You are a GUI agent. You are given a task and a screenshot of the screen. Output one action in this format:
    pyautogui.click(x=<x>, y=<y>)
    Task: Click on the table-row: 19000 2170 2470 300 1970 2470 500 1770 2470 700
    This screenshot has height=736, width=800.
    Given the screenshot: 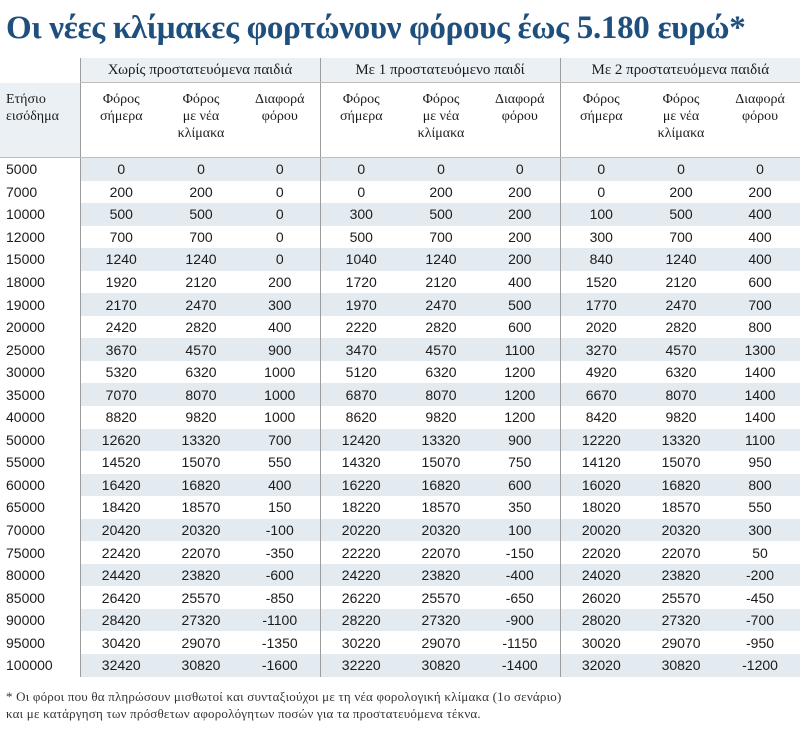 What is the action you would take?
    pyautogui.click(x=400, y=304)
    